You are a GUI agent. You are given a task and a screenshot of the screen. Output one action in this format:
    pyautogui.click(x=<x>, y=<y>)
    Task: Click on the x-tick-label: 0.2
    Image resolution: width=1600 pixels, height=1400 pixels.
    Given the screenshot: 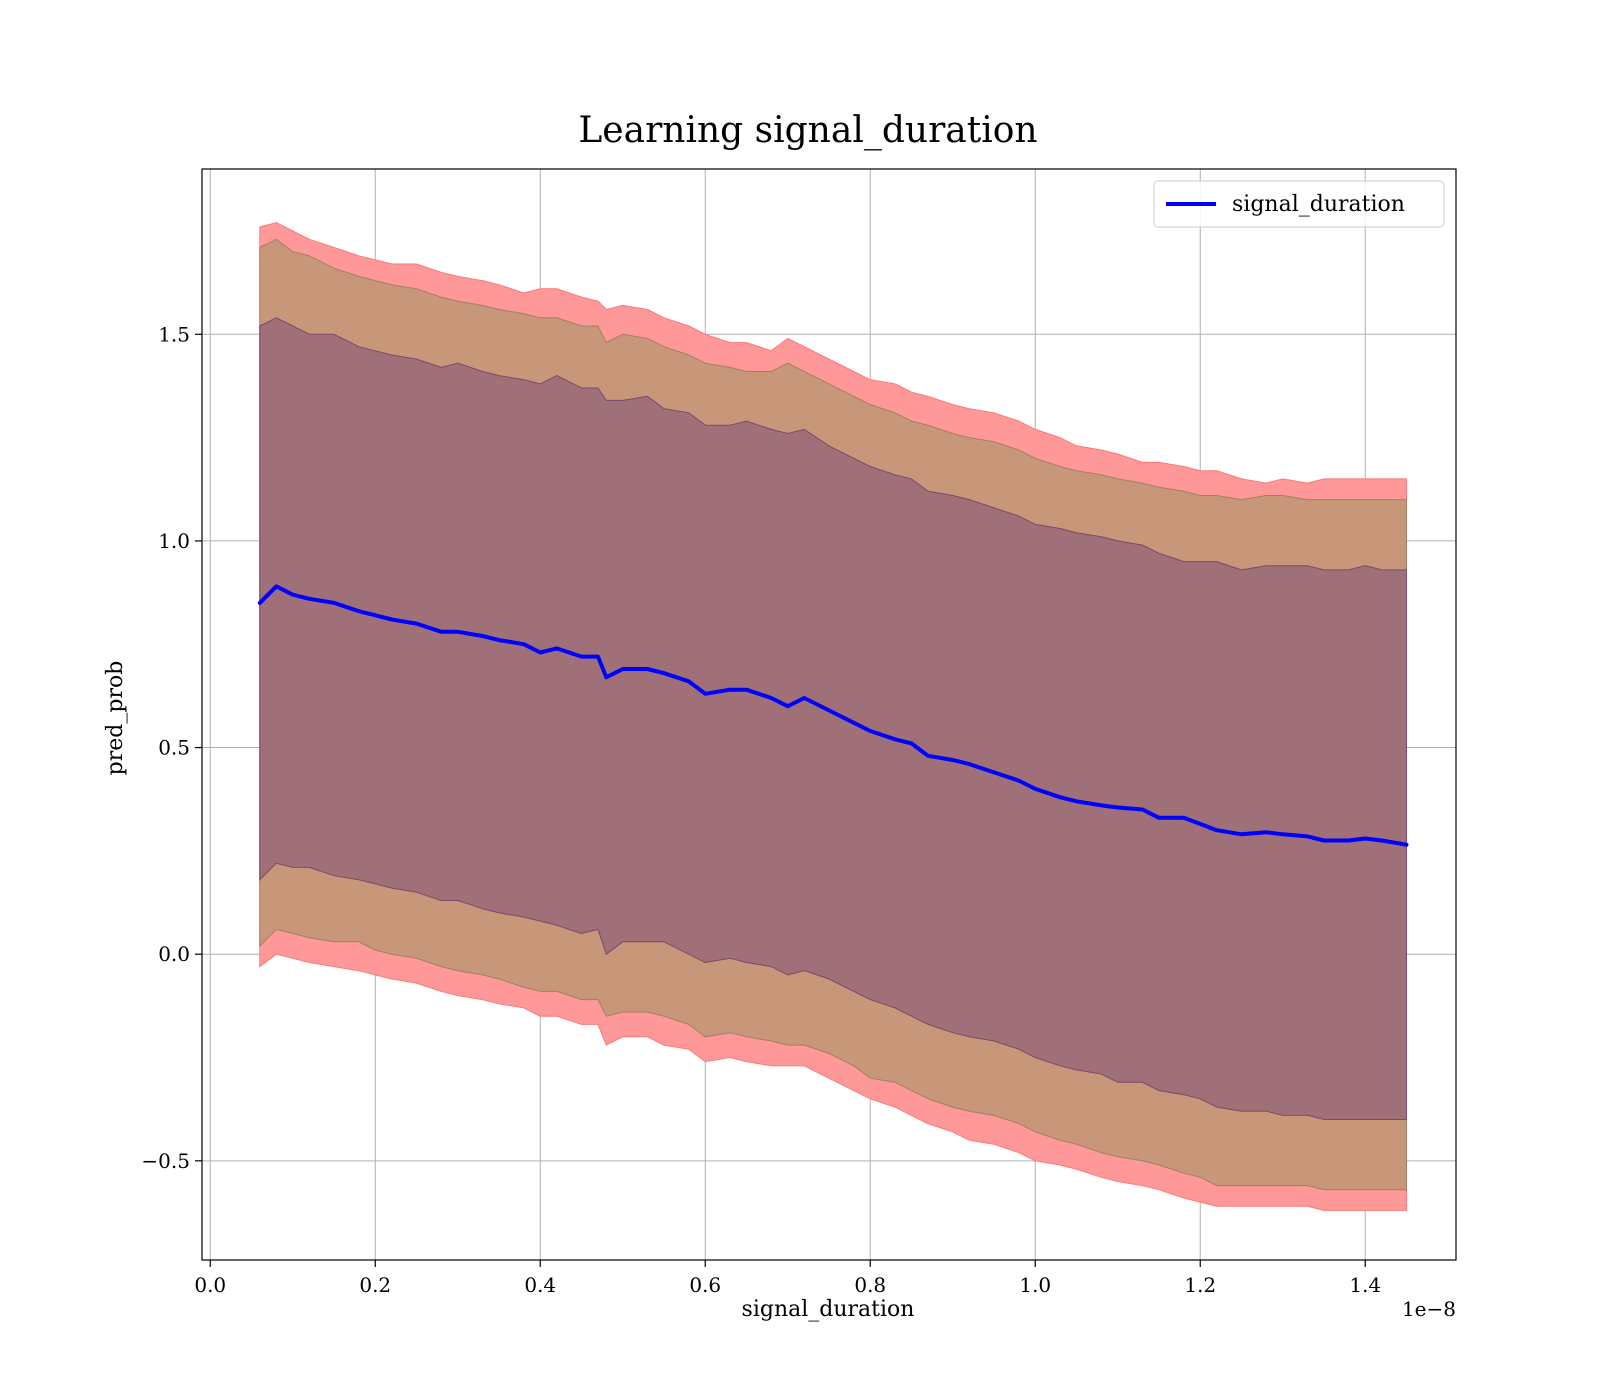 What is the action you would take?
    pyautogui.click(x=375, y=1285)
    